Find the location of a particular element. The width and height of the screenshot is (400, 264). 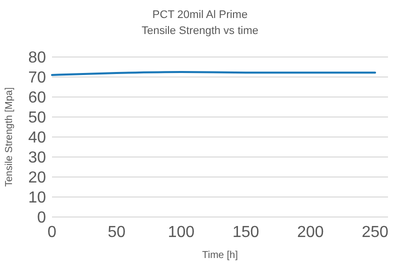

y-tick-label: 40 is located at coordinates (37, 138).